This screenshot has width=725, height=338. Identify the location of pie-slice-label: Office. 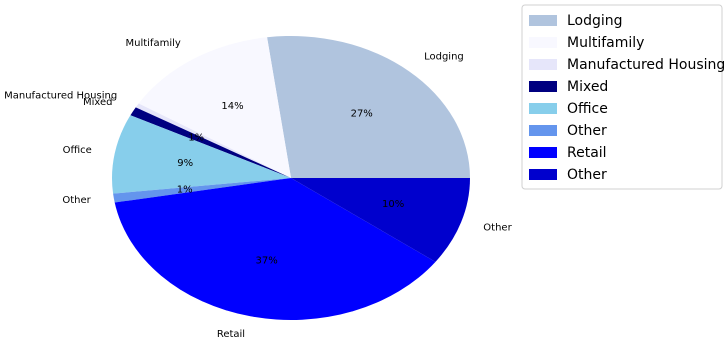
(77, 150).